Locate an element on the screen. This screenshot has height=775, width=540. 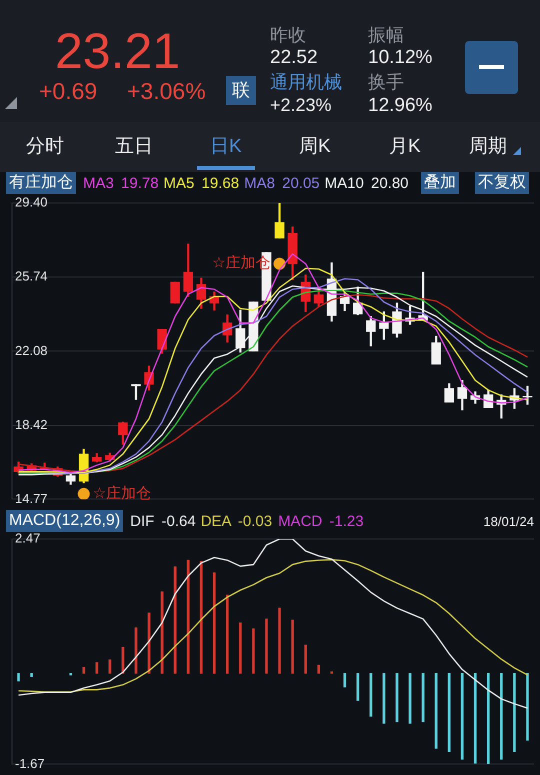
text: MA8 20.05 is located at coordinates (282, 183).